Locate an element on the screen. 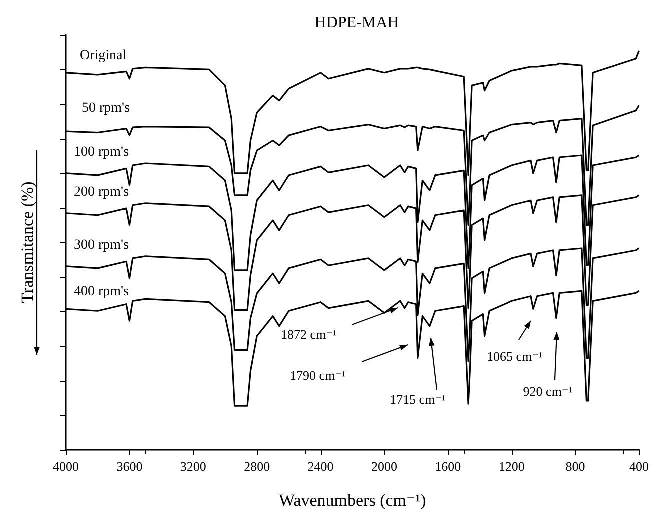  annotation: 1065 cm⁻¹ is located at coordinates (515, 356).